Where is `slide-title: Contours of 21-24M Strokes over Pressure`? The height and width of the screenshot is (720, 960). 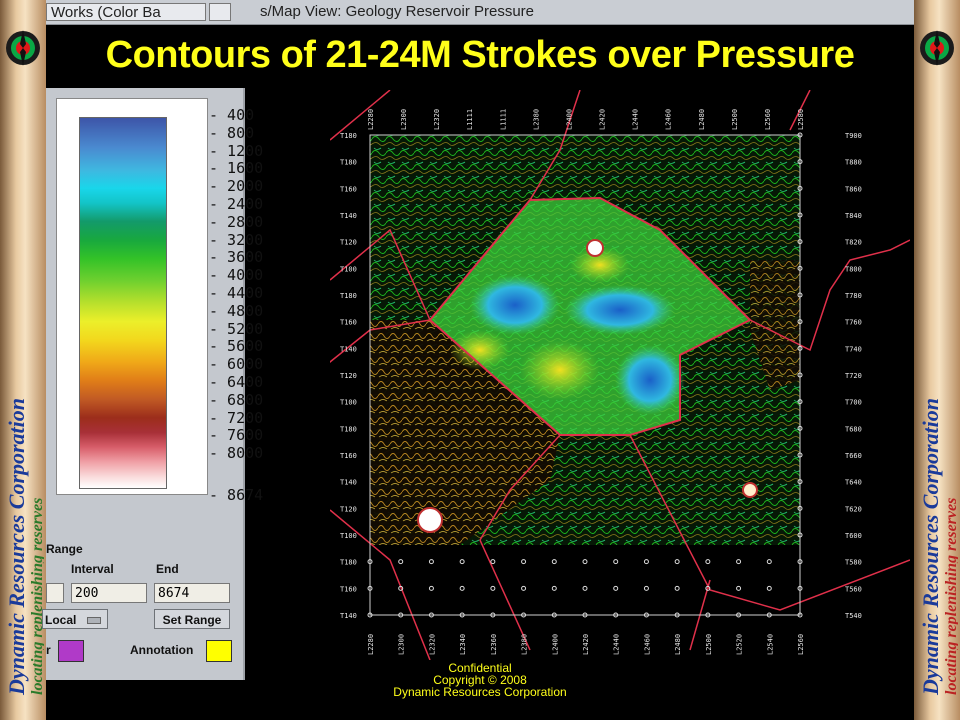 slide-title: Contours of 21-24M Strokes over Pressure is located at coordinates (480, 55).